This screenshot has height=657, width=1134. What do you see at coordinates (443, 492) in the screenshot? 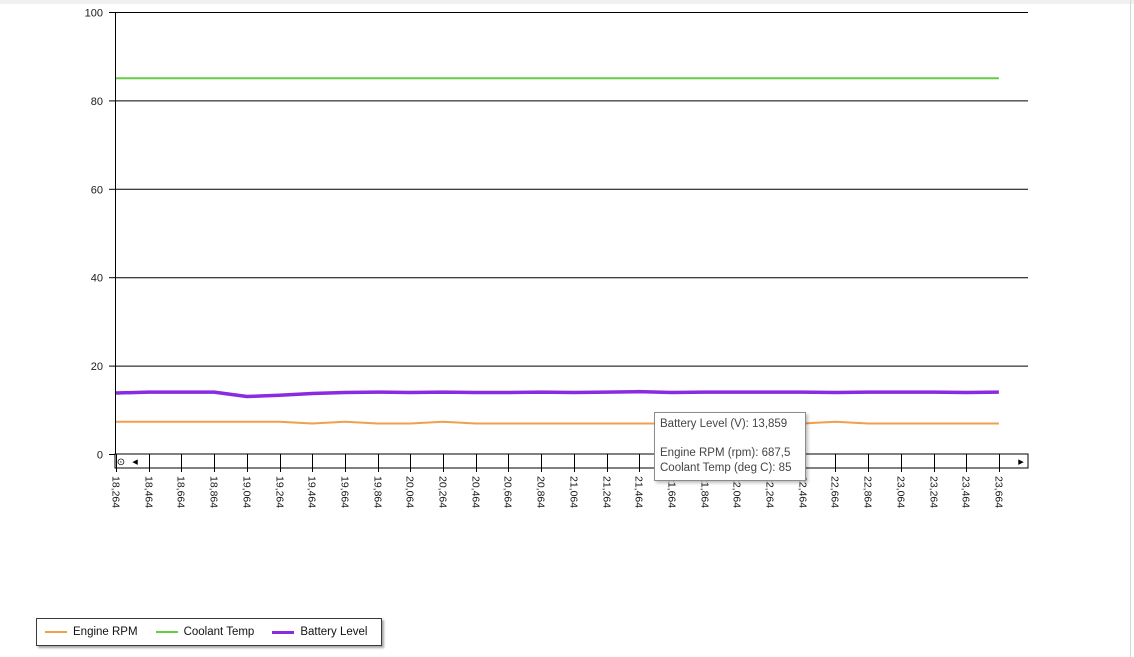
I see `x-tick-label: 20,264` at bounding box center [443, 492].